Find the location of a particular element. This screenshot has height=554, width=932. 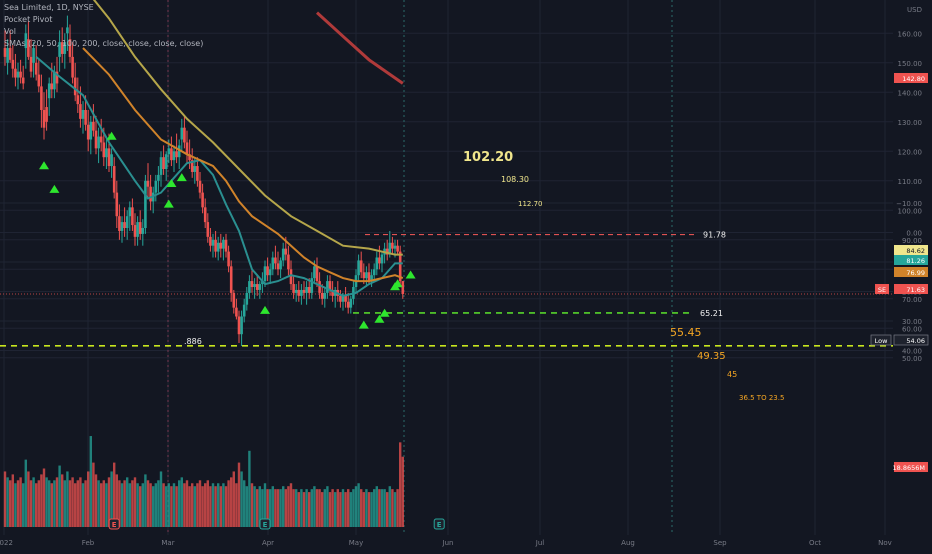

price-tick-label: 100.00 is located at coordinates (910, 211).